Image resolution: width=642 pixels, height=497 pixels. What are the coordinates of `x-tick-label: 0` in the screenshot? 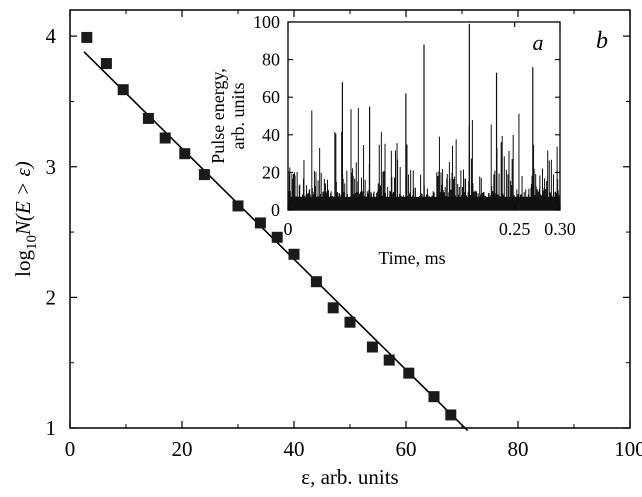 It's located at (70, 449).